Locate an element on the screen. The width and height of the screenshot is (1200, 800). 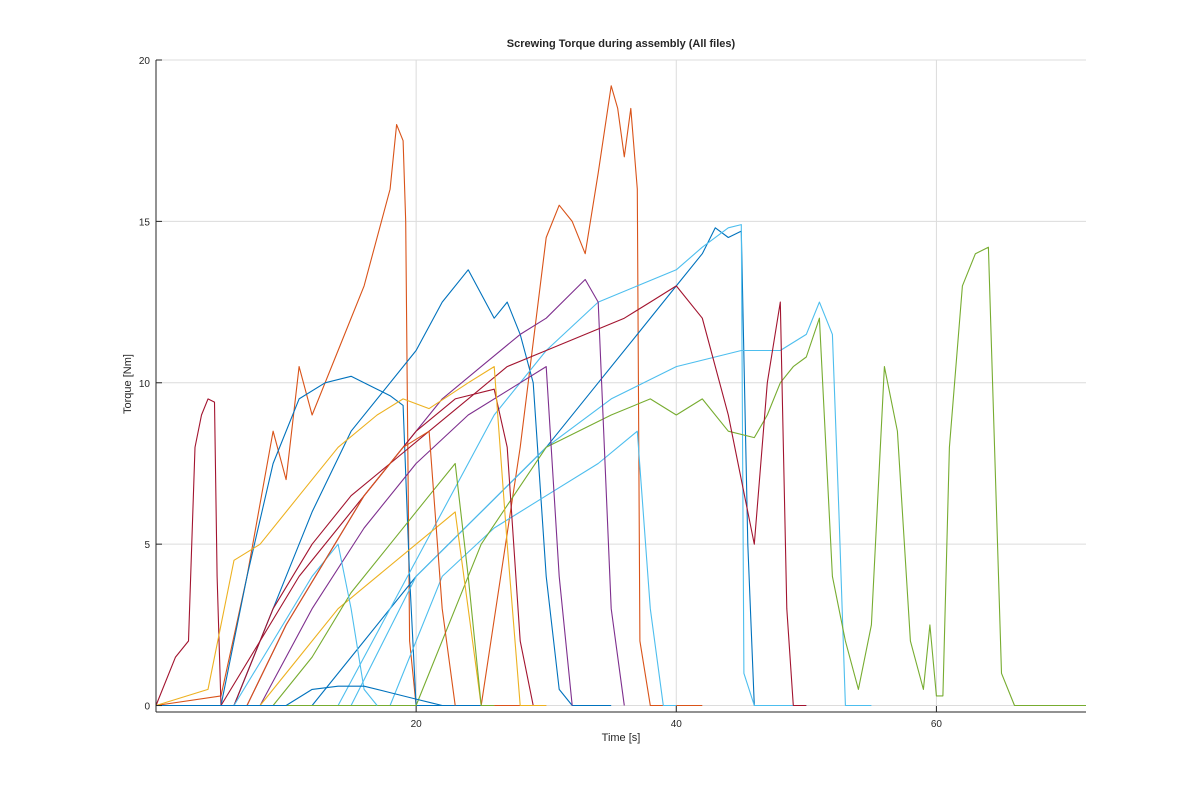
x-tick-label: 20 is located at coordinates (417, 724).